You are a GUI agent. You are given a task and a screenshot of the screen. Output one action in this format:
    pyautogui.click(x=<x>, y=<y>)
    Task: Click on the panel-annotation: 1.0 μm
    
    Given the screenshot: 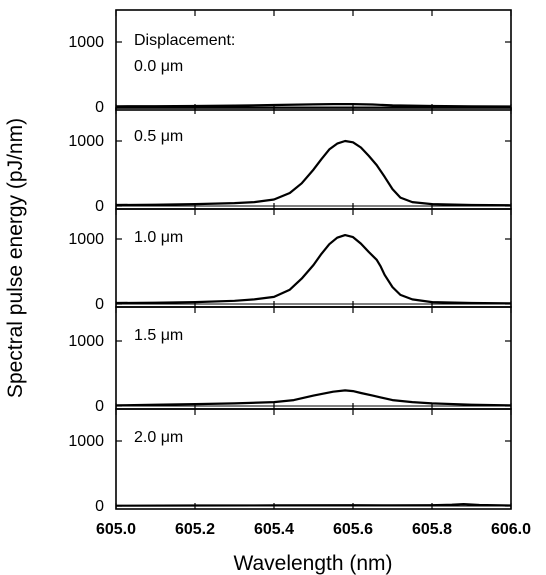 What is the action you would take?
    pyautogui.click(x=158, y=237)
    